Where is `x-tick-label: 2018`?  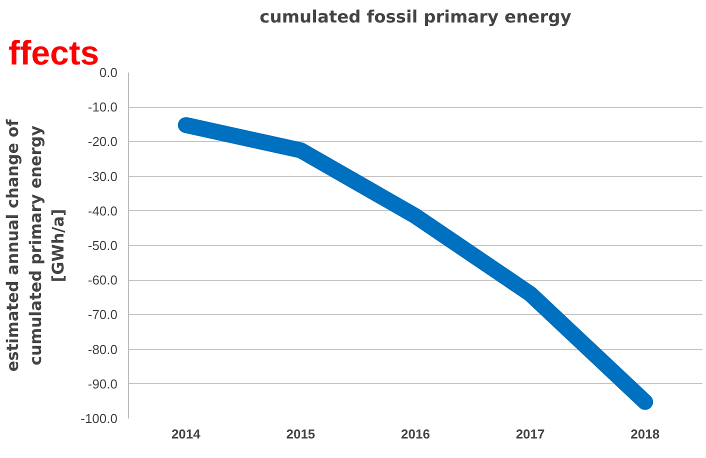 x-tick-label: 2018 is located at coordinates (645, 434).